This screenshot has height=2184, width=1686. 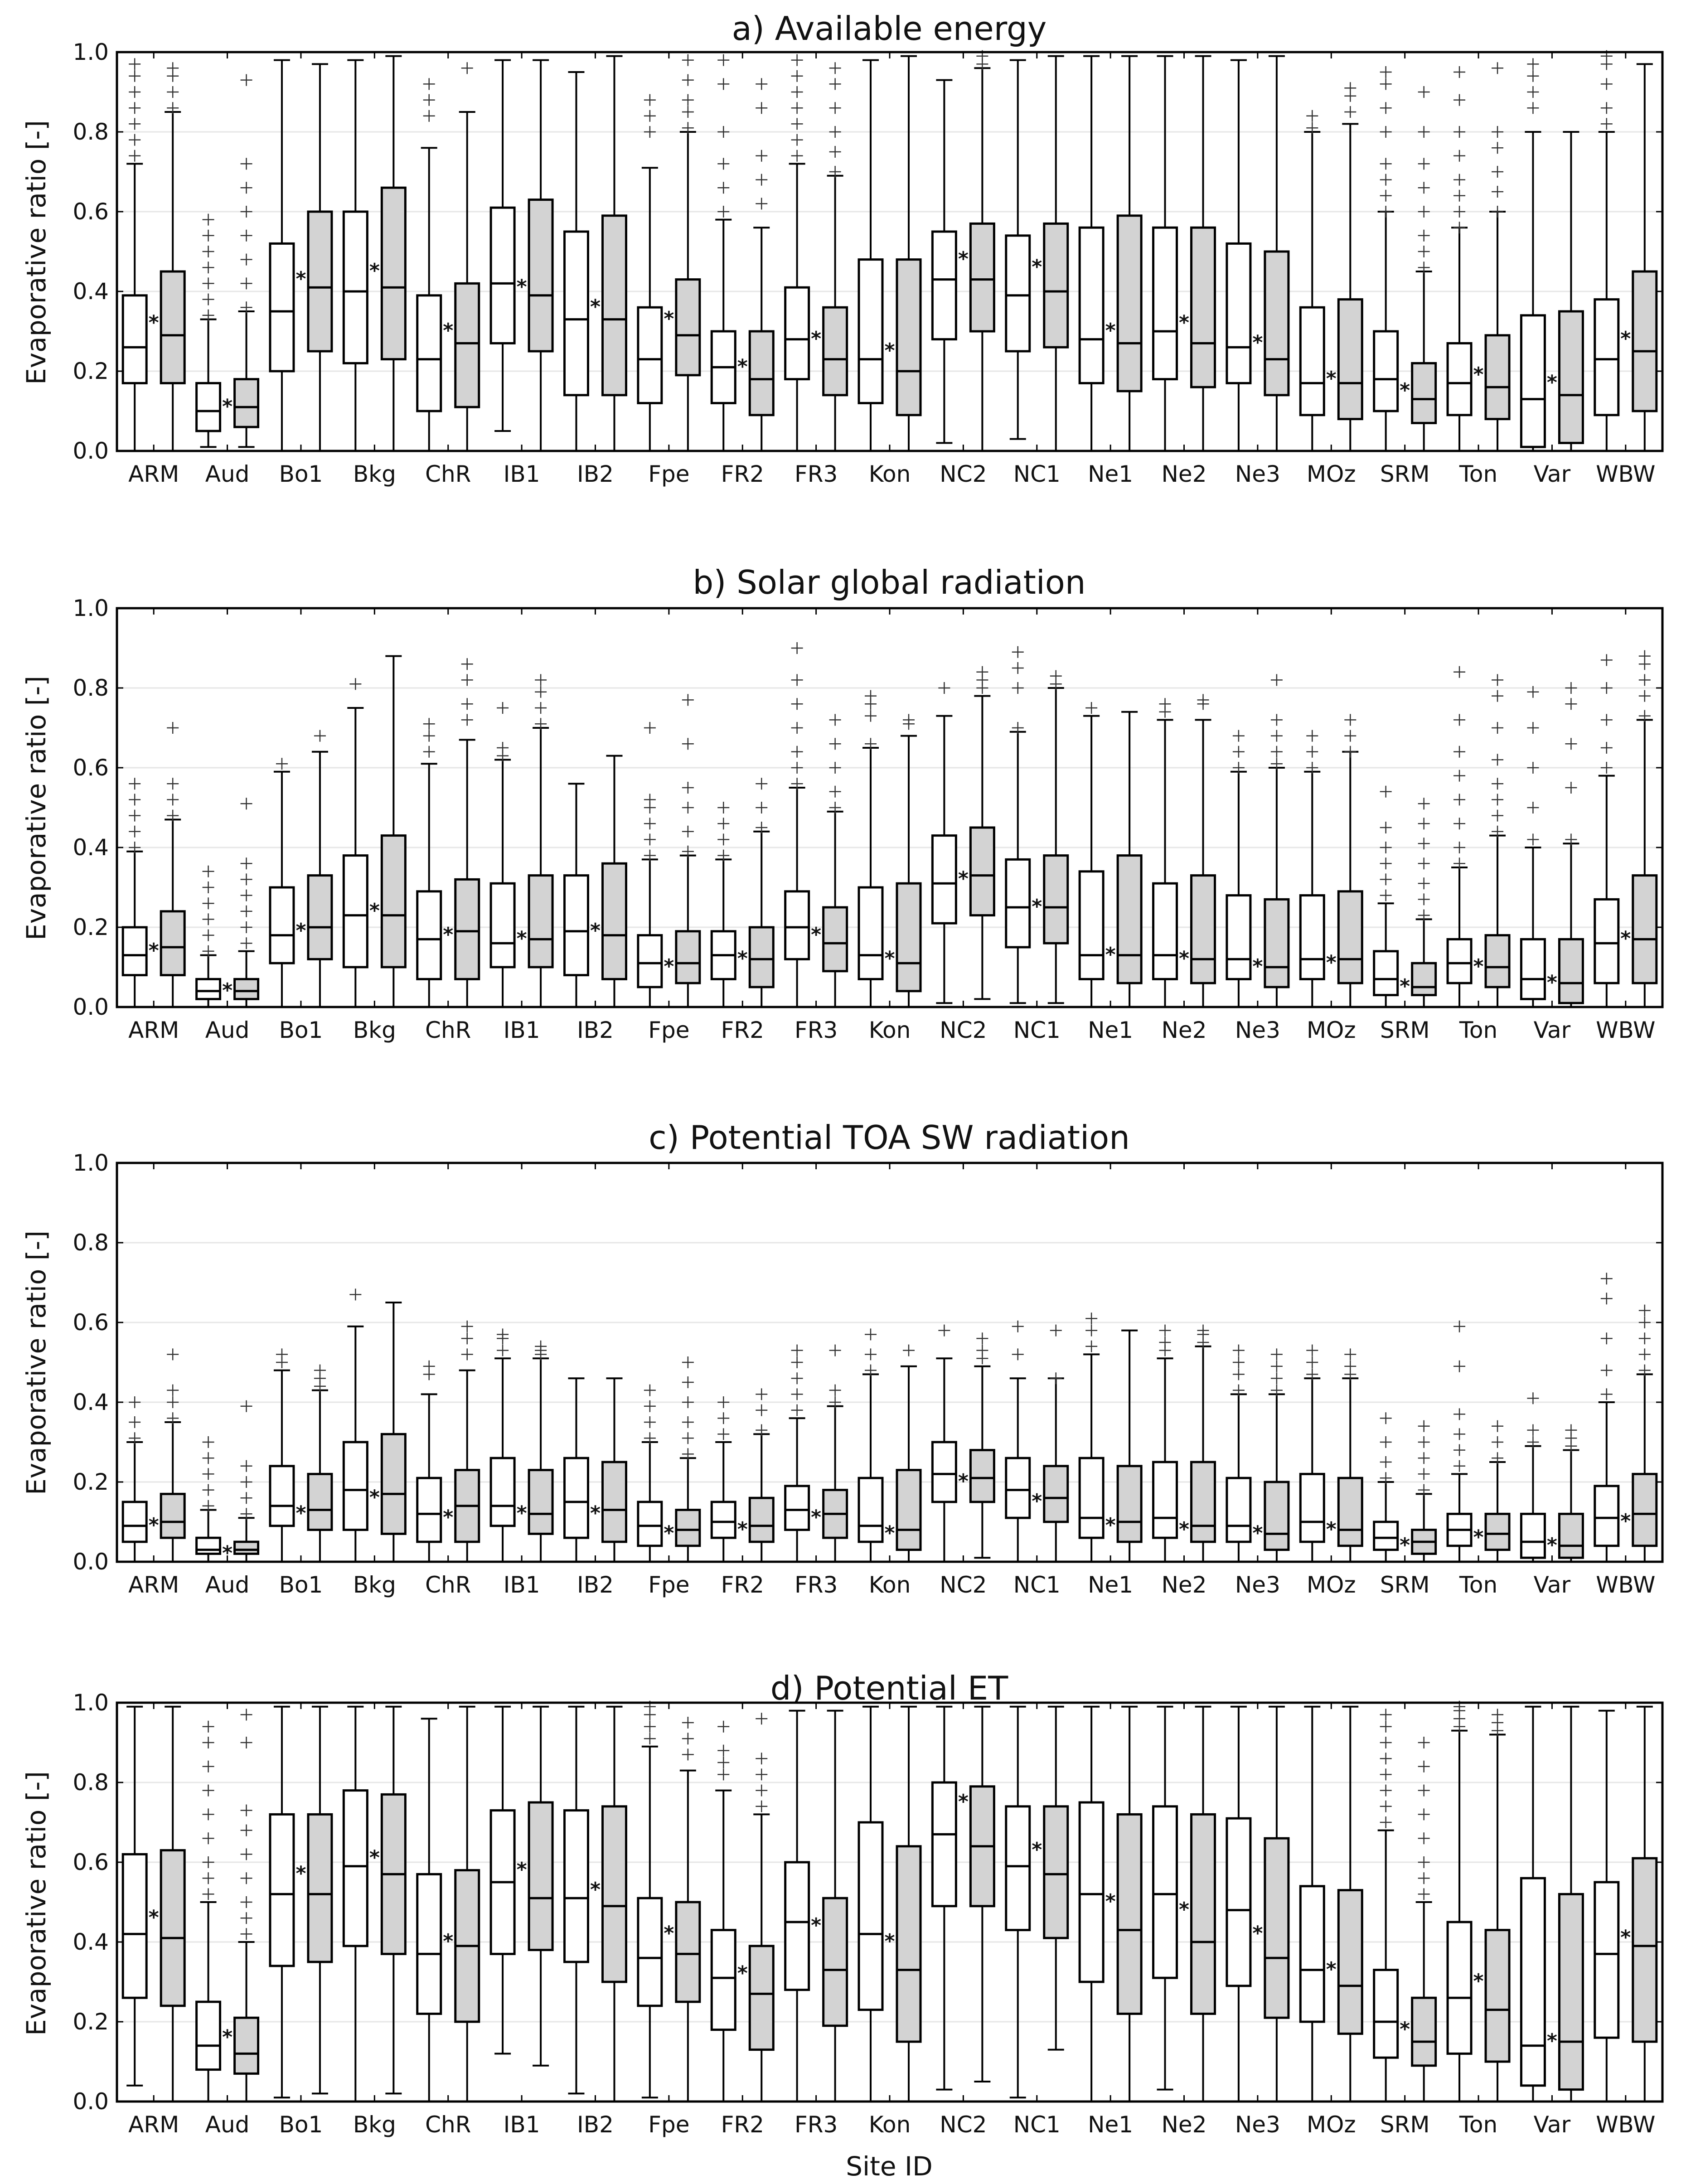 I want to click on panel-title: a) Available energy, so click(x=889, y=29).